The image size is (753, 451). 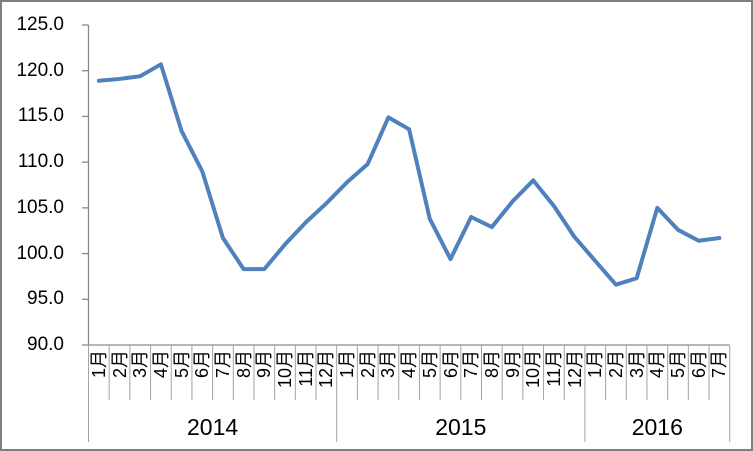 What do you see at coordinates (45, 299) in the screenshot?
I see `y-tick-label: 95.0` at bounding box center [45, 299].